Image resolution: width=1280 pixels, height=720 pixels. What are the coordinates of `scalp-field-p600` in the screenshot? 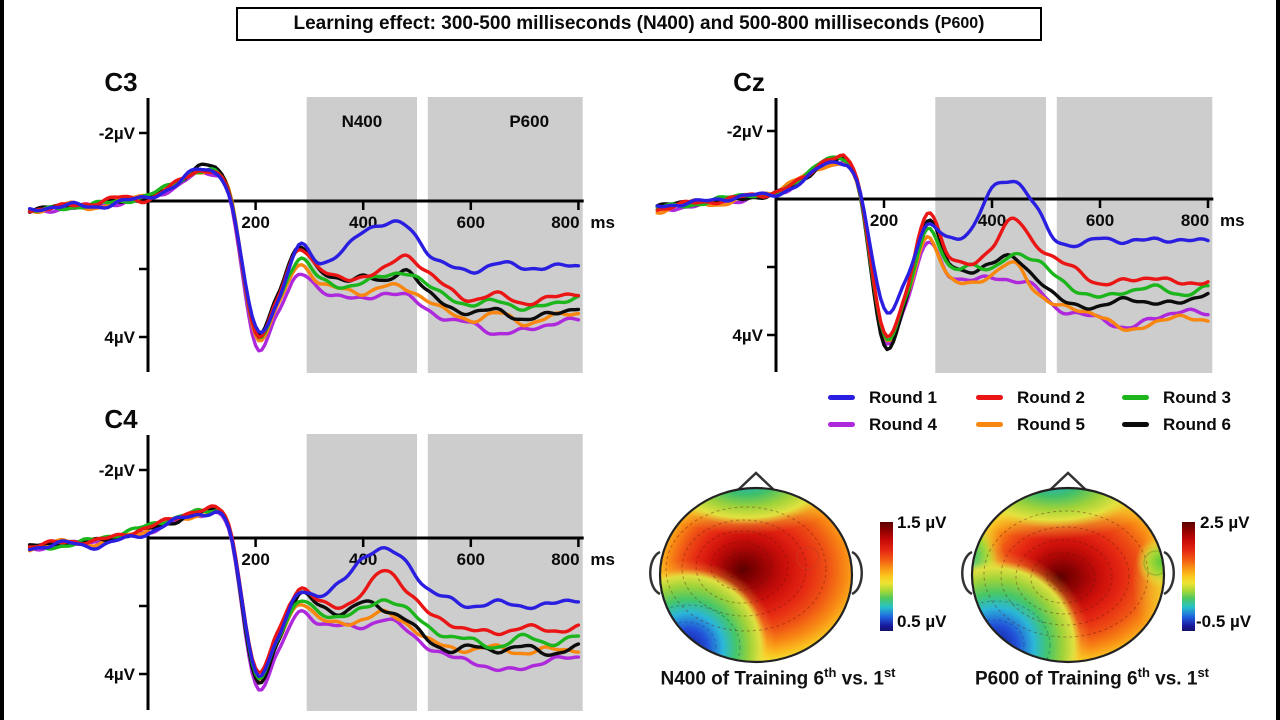 It's located at (1068, 575).